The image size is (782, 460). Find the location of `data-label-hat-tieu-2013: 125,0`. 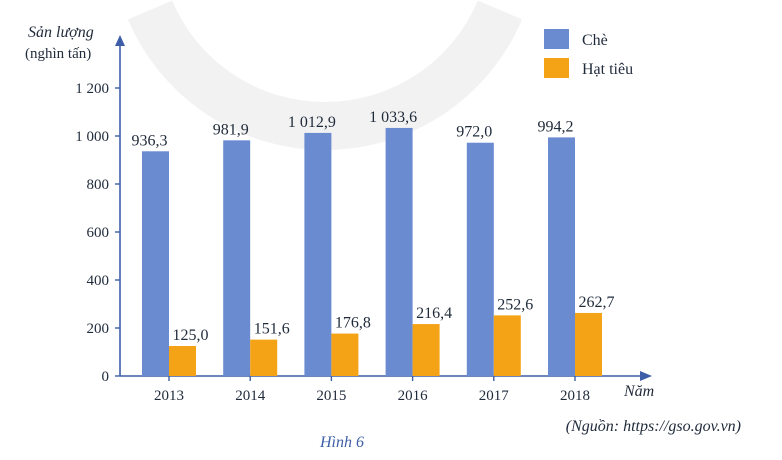

data-label-hat-tieu-2013: 125,0 is located at coordinates (191, 335).